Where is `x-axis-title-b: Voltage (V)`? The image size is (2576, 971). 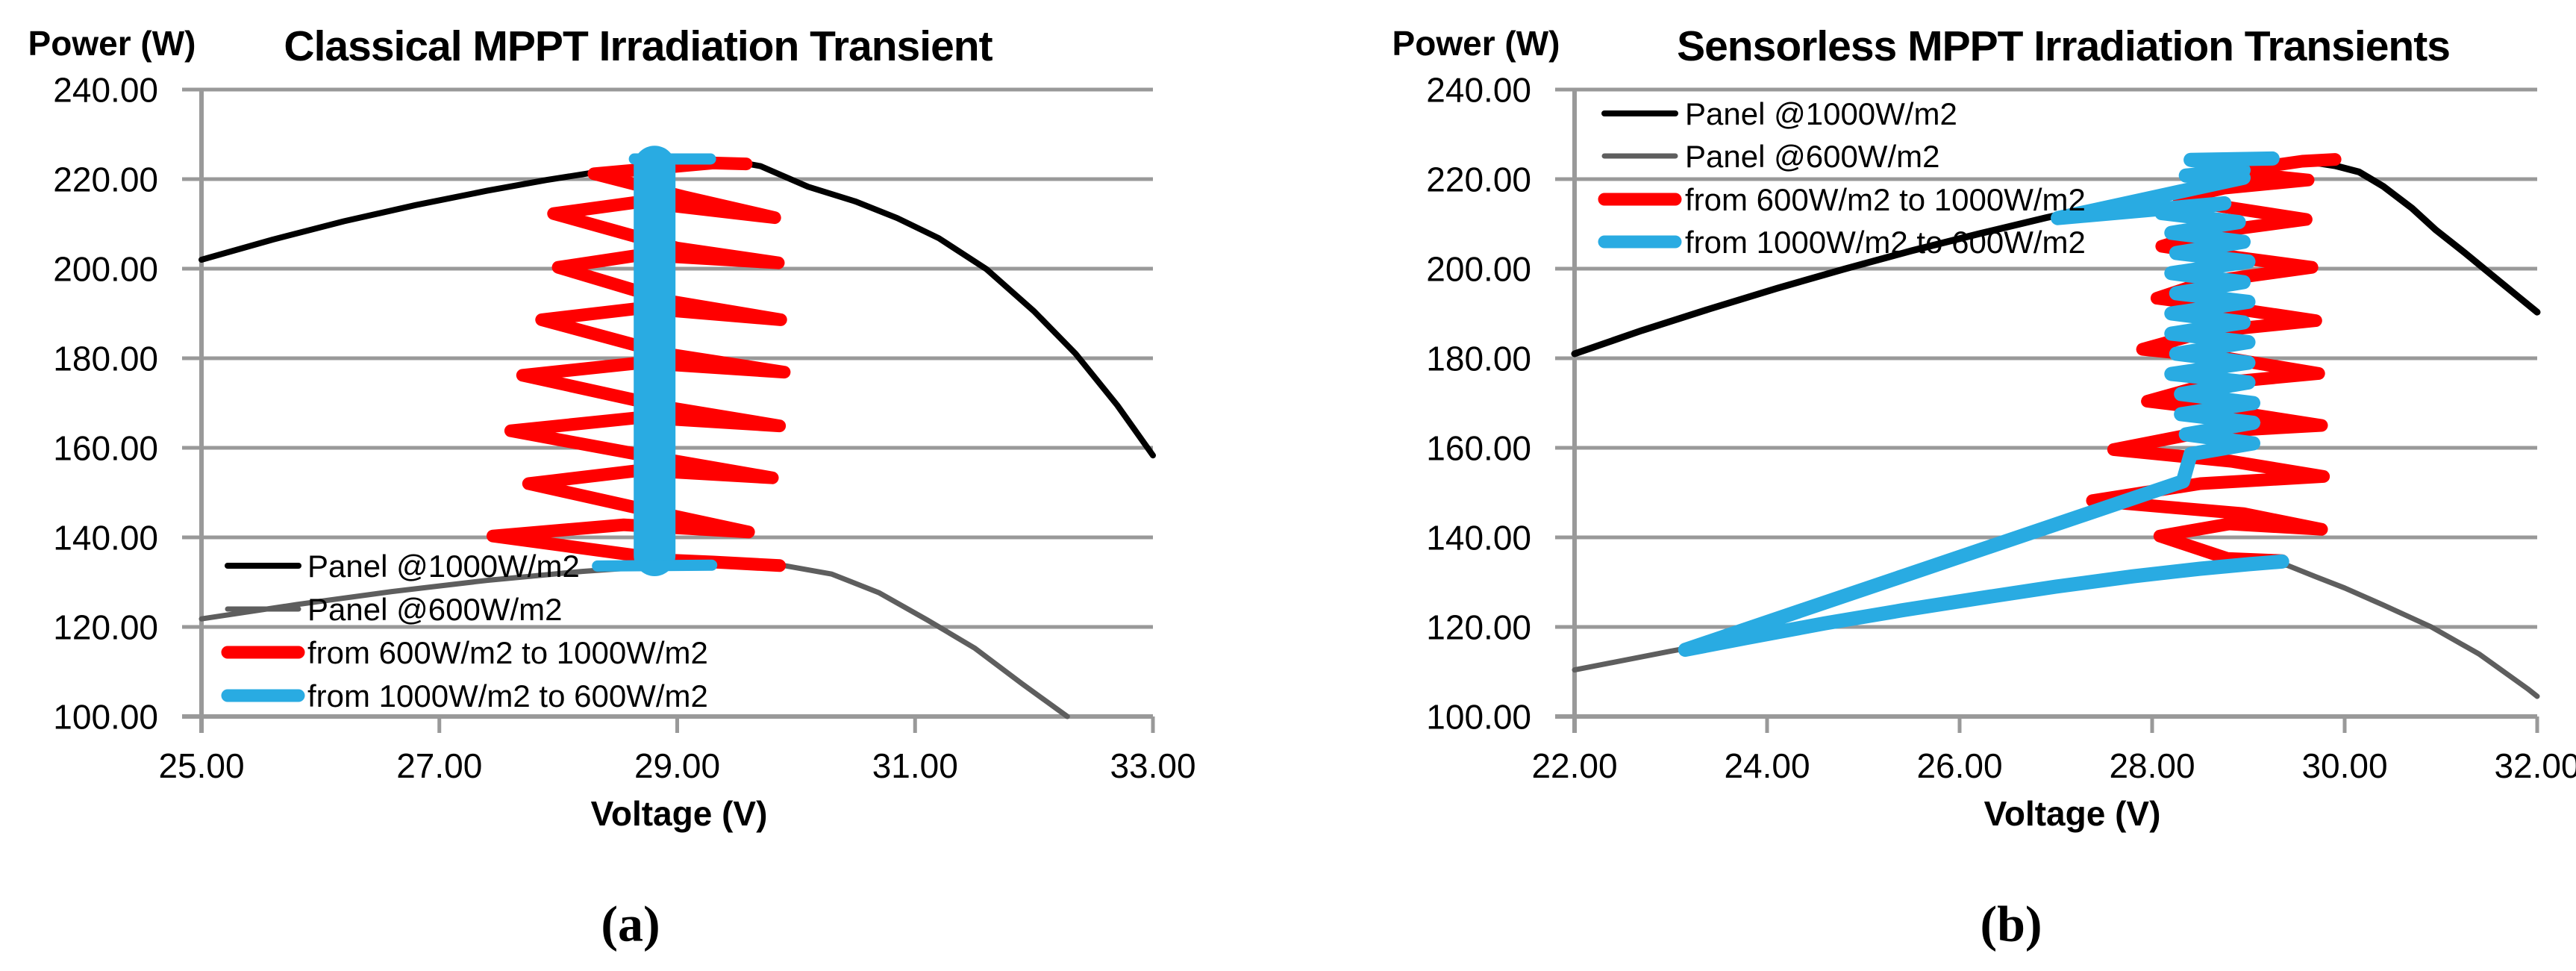 x-axis-title-b: Voltage (V) is located at coordinates (2072, 814).